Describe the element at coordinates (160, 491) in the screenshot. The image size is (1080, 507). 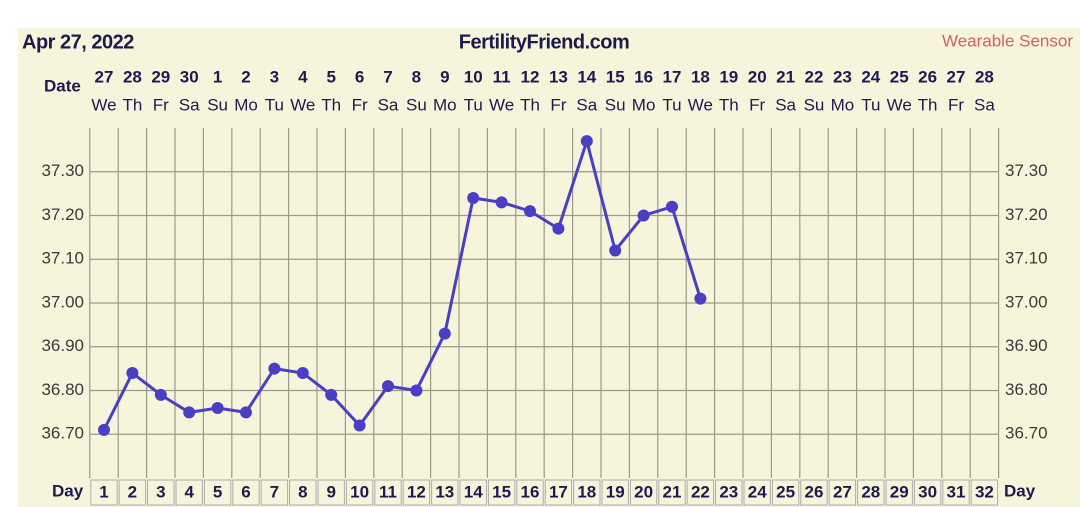
I see `day-label: 3` at that location.